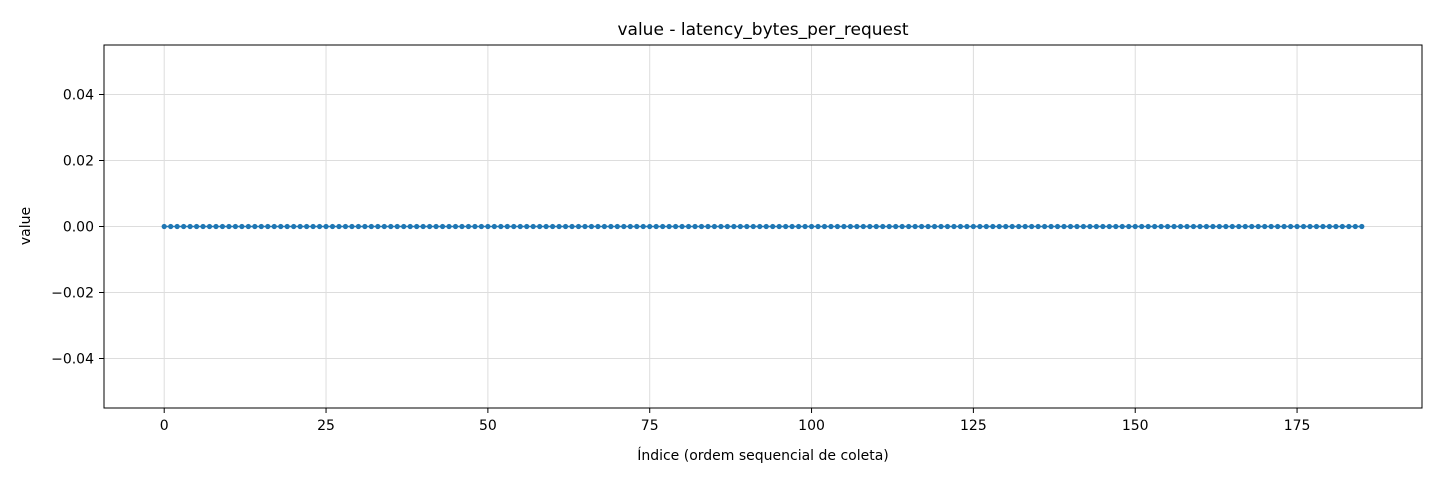 The width and height of the screenshot is (1440, 480). Describe the element at coordinates (78, 96) in the screenshot. I see `y-tick-label: 0.04` at that location.